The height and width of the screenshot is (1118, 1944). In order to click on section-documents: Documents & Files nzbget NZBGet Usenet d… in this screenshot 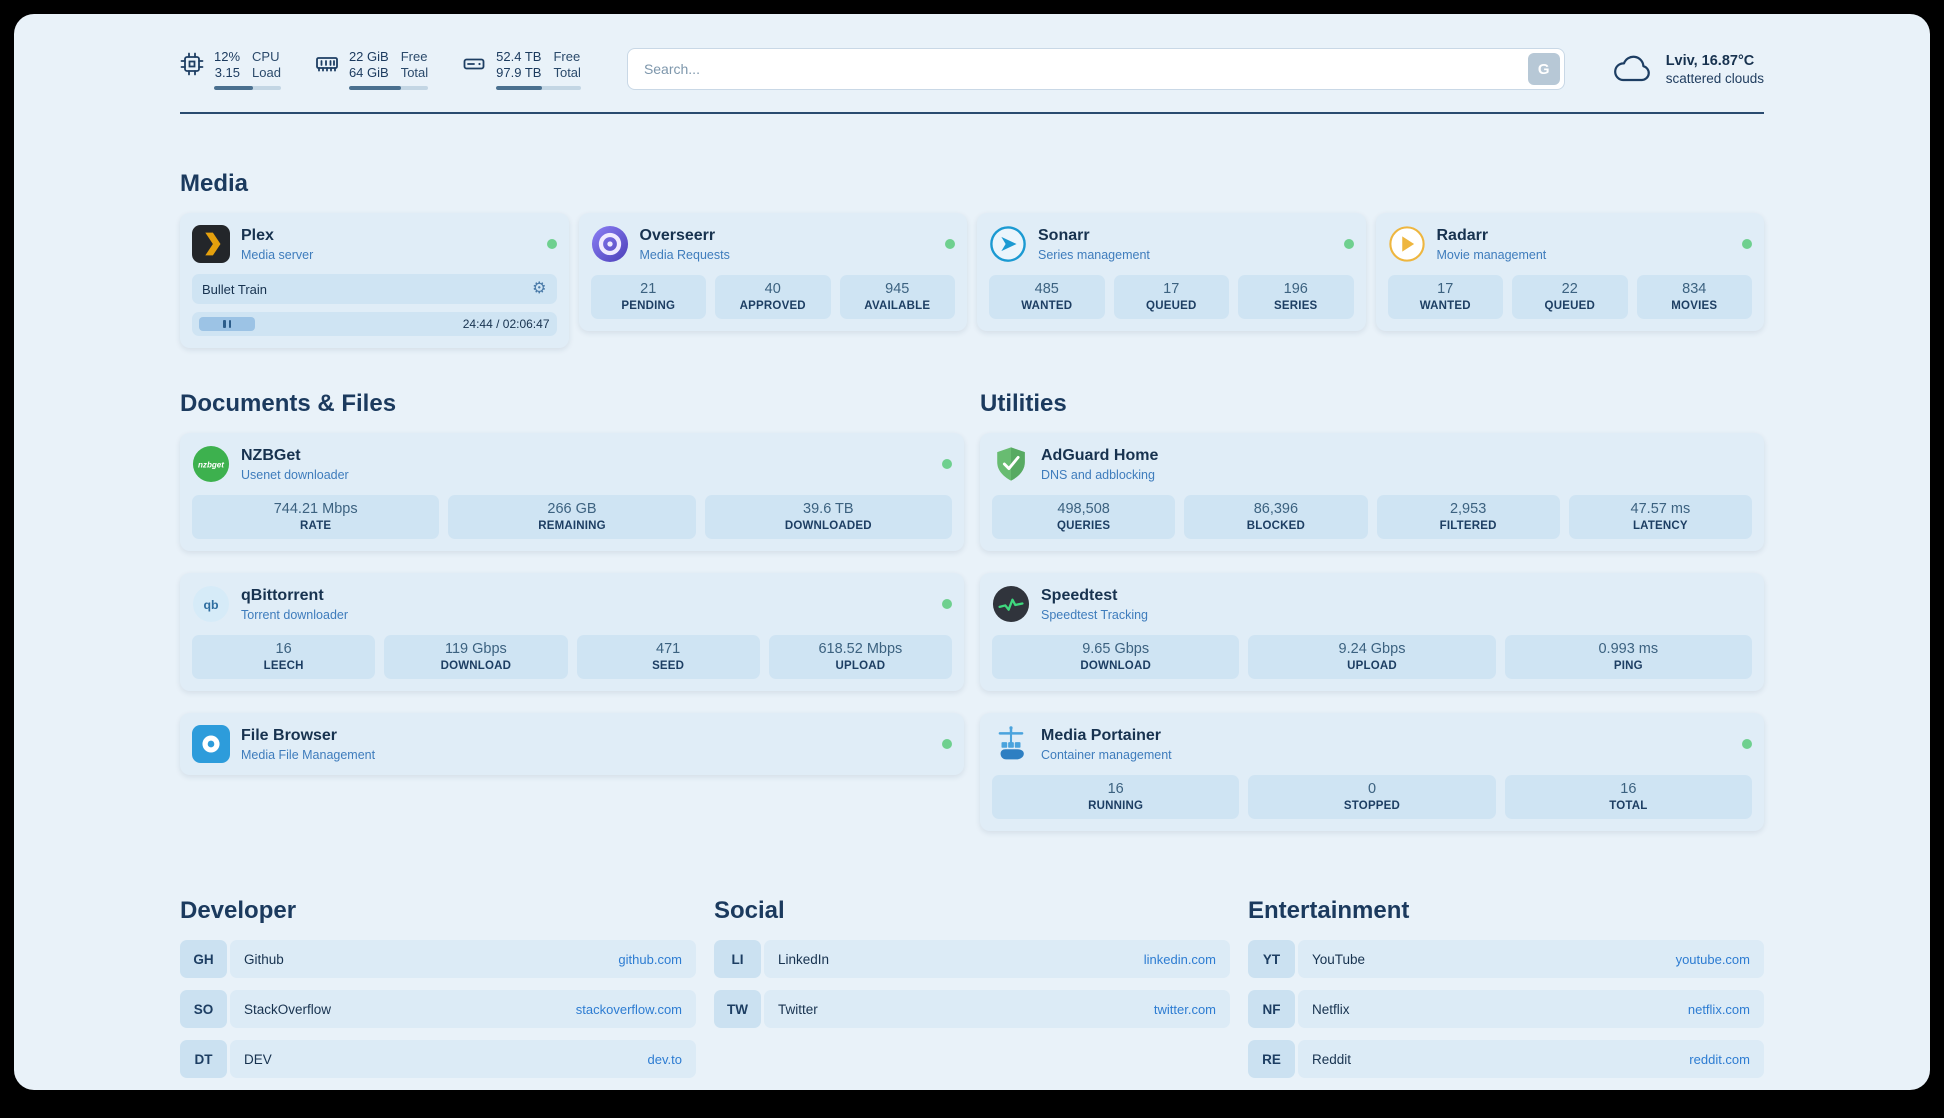, I will do `click(572, 582)`.